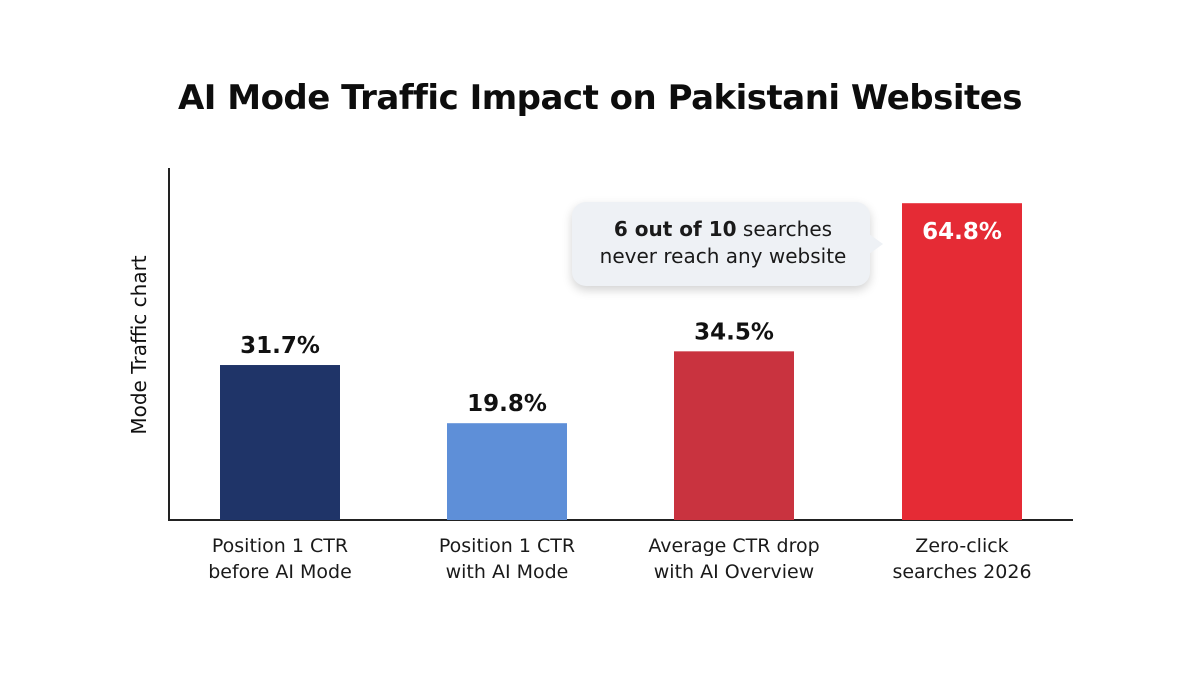  I want to click on category-label-position-1-ctr-before-line-1: Position 1 CTR, so click(280, 546).